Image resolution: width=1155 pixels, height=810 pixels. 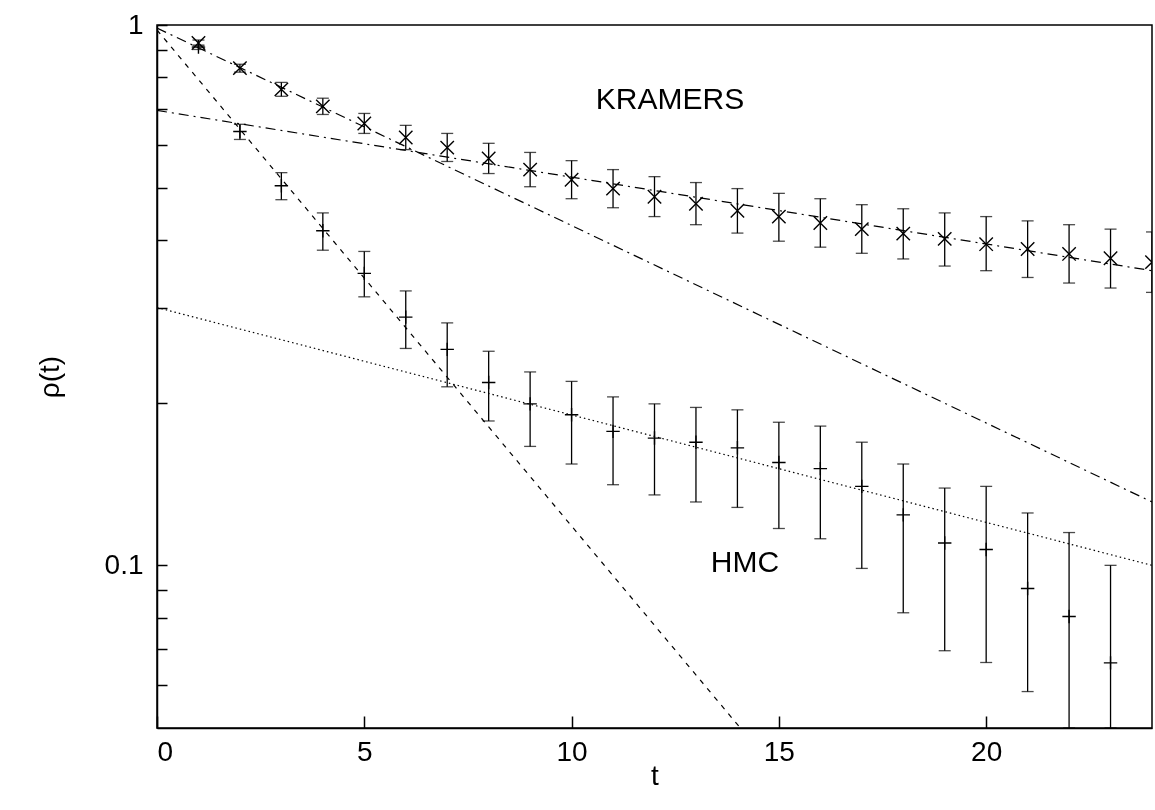 What do you see at coordinates (572, 751) in the screenshot?
I see `x-tick-label: 10` at bounding box center [572, 751].